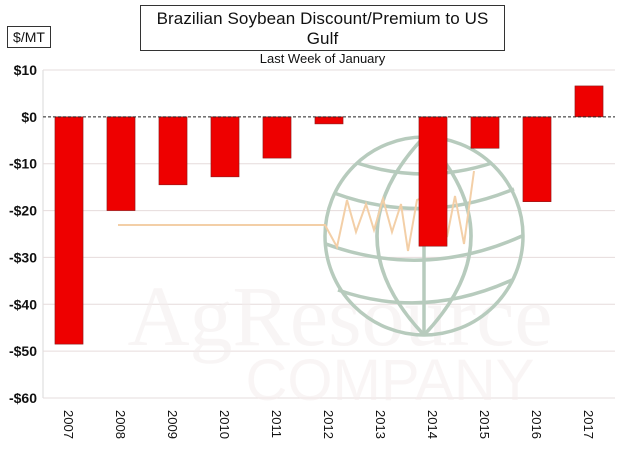 The height and width of the screenshot is (474, 644). Describe the element at coordinates (23, 234) in the screenshot. I see `y-axis: $10 $0 -$10 -$20 -$30 -$40 -$50 -$60` at that location.